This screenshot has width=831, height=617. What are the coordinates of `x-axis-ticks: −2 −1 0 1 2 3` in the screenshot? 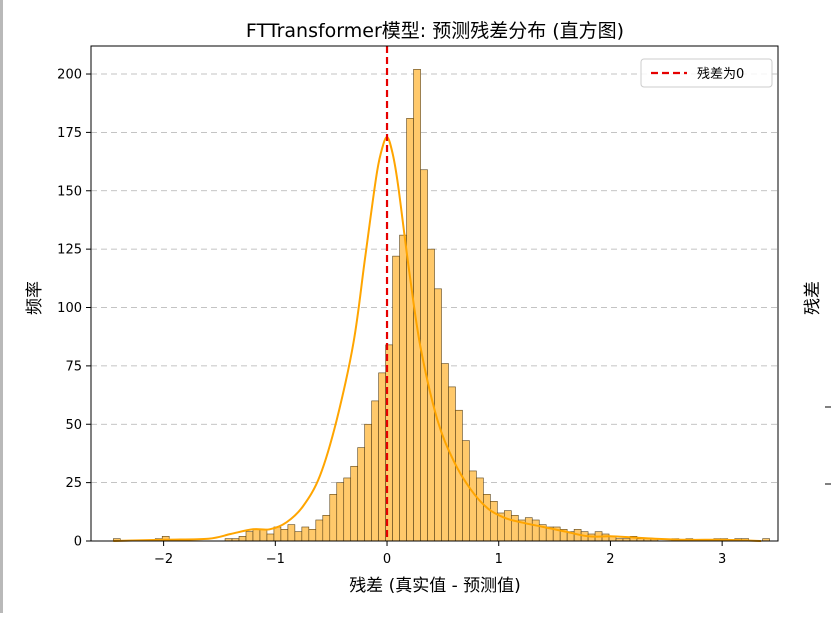 It's located at (440, 554).